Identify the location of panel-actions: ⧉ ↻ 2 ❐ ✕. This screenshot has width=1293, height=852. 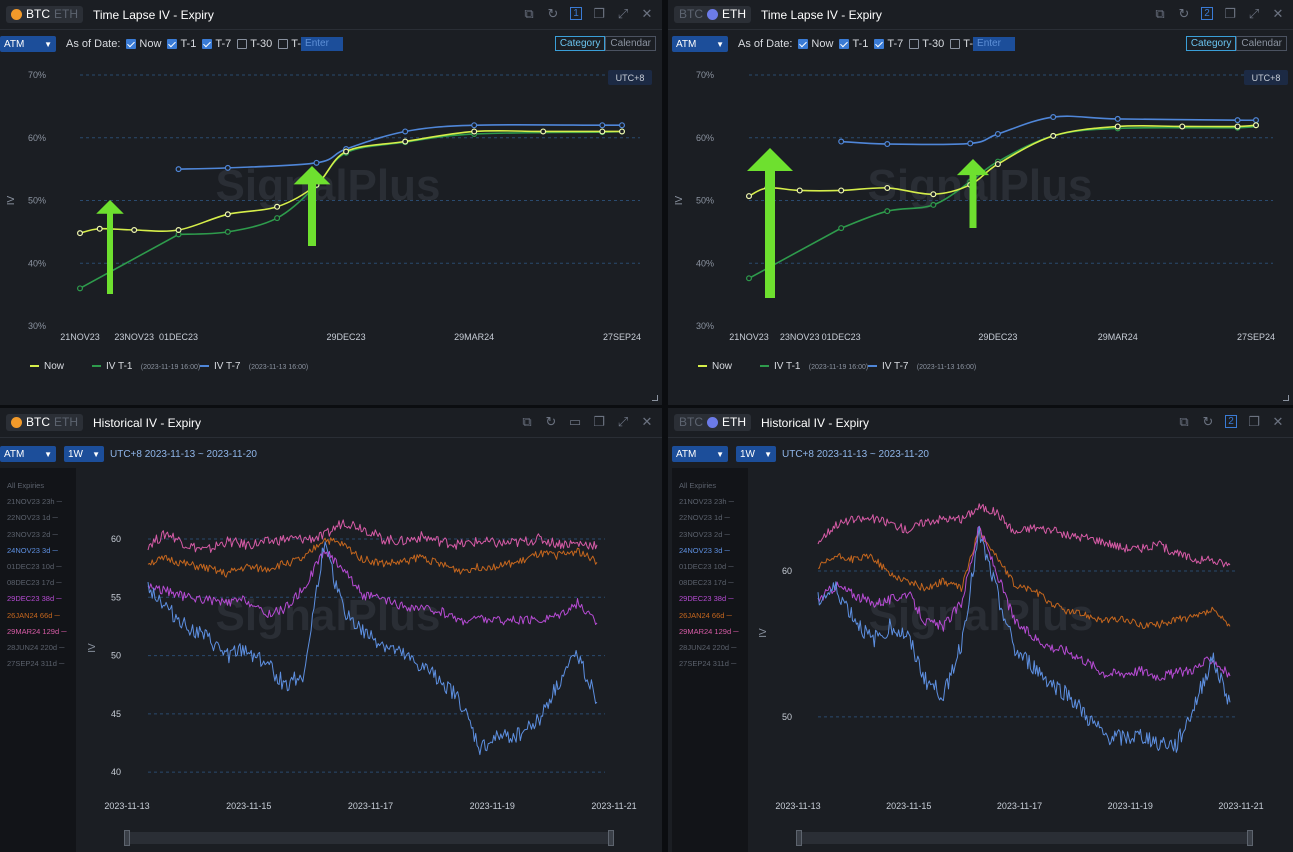
(1231, 422).